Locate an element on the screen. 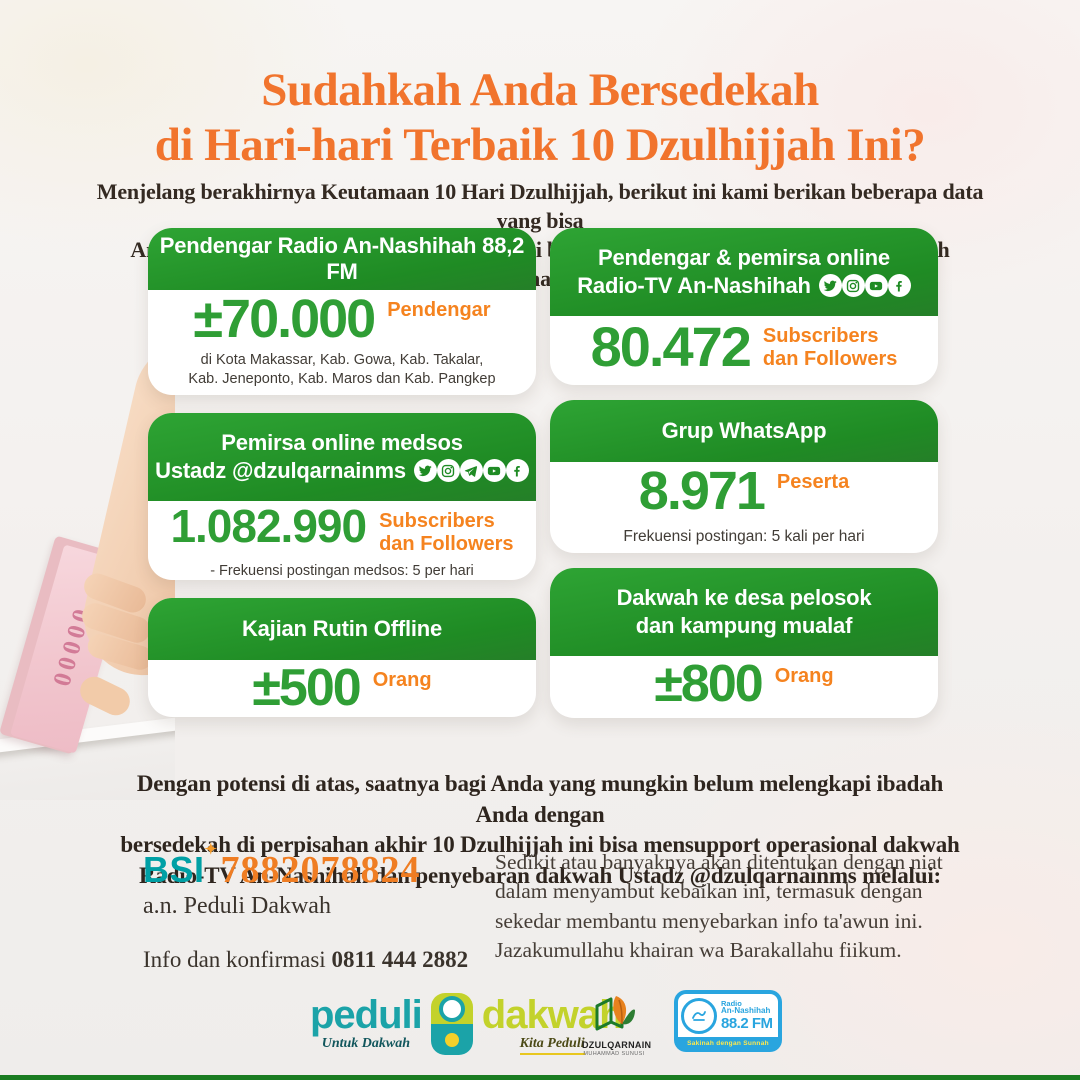  page-title-line2: di Hari-hari Terbaik 10 Dzulhijjah Ini? is located at coordinates (540, 145).